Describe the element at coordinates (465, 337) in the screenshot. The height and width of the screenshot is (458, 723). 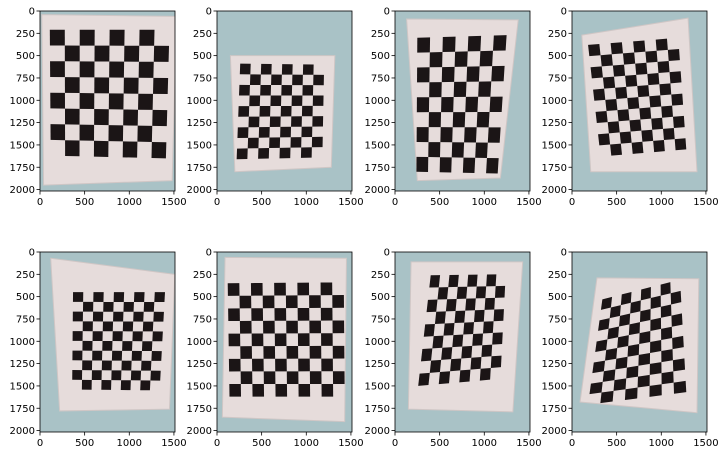
I see `paper-sheet` at that location.